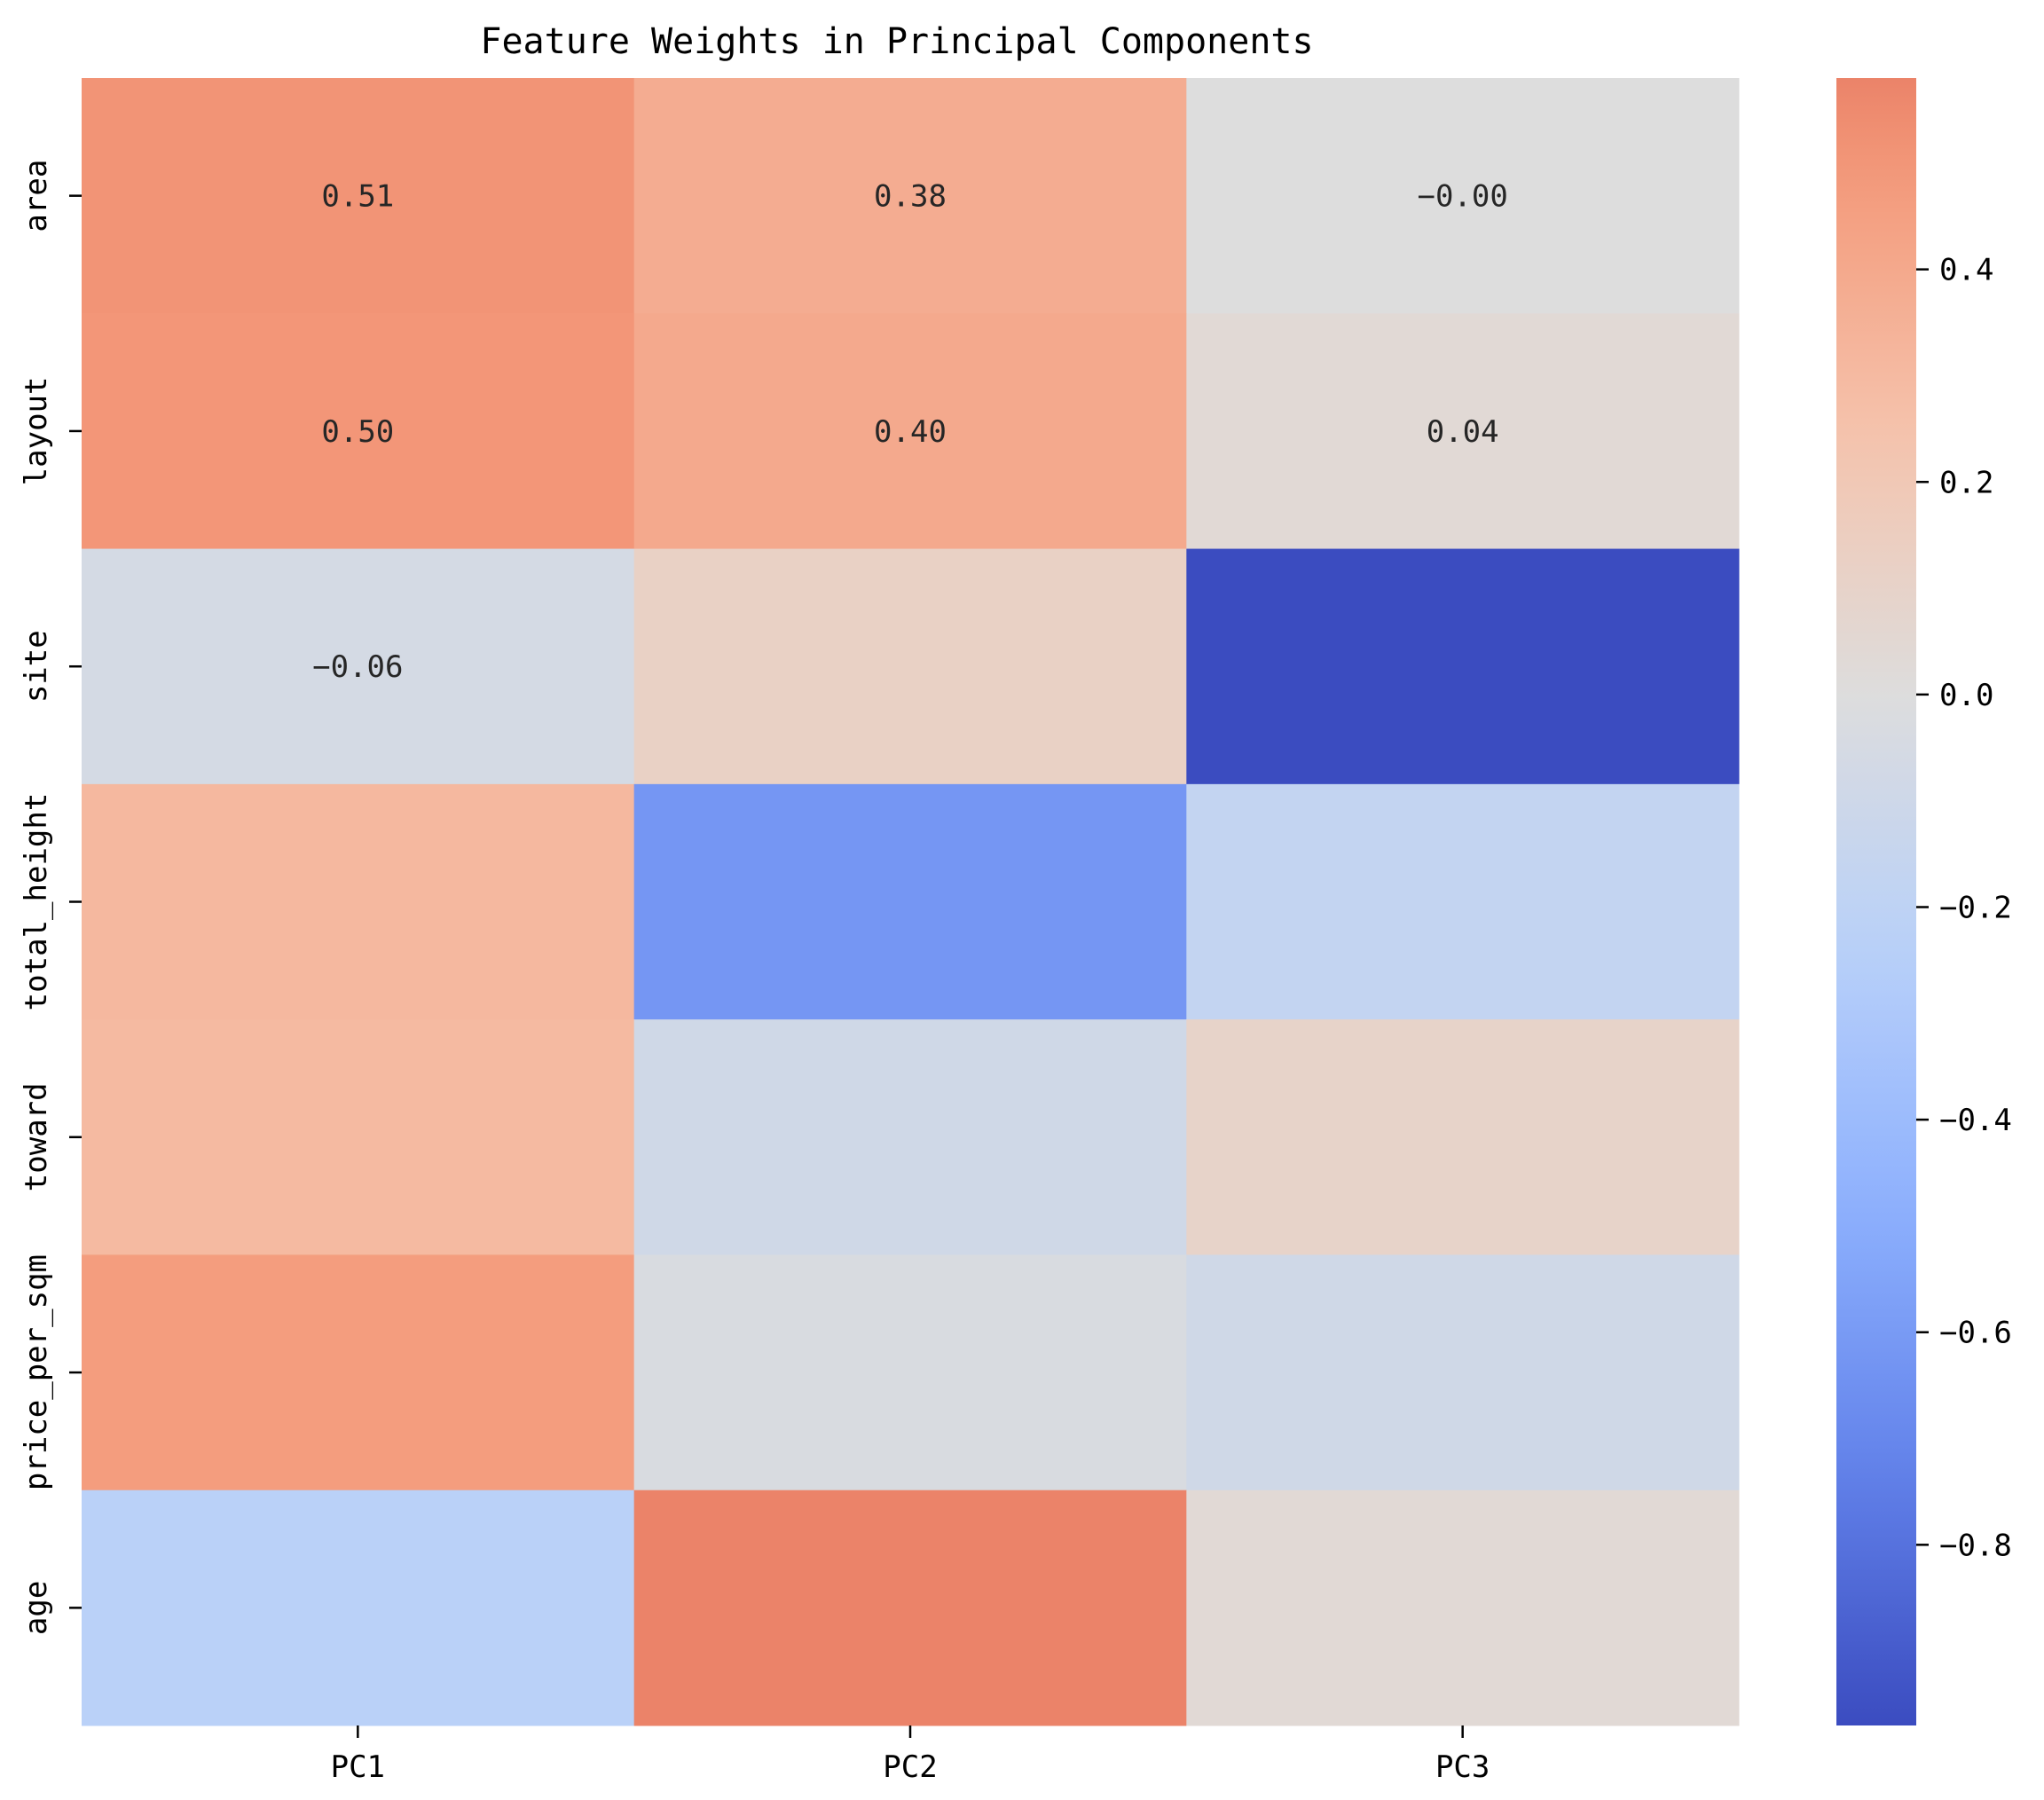 The height and width of the screenshot is (1800, 2044). I want to click on row-label-layout: layout, so click(36, 431).